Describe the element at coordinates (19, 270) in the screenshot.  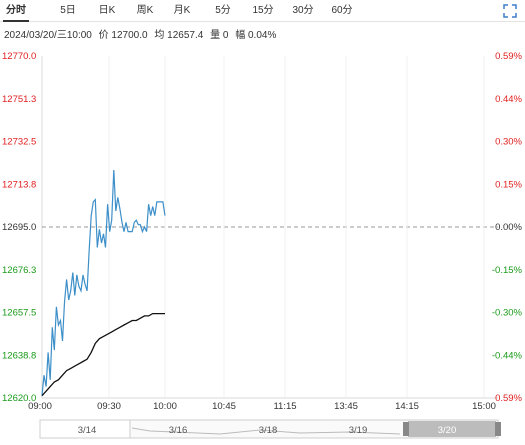
I see `y-tick-label: 12676.3` at that location.